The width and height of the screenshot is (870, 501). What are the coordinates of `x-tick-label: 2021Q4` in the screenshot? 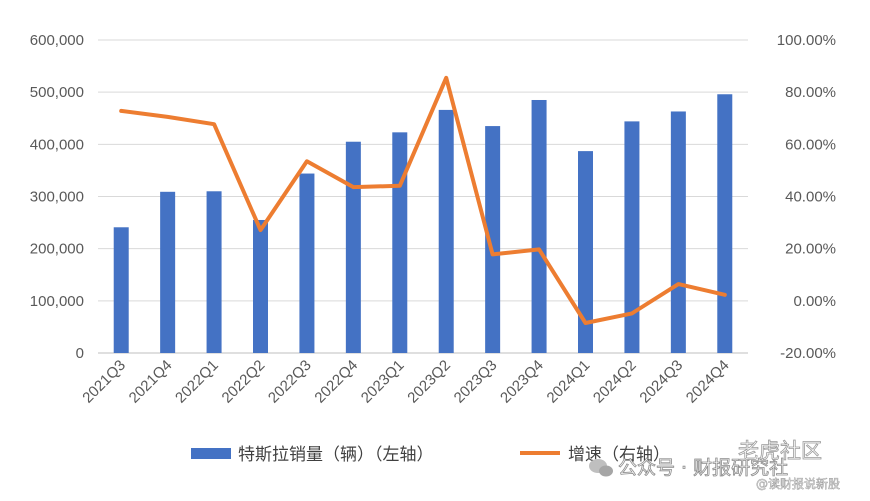 It's located at (151, 382).